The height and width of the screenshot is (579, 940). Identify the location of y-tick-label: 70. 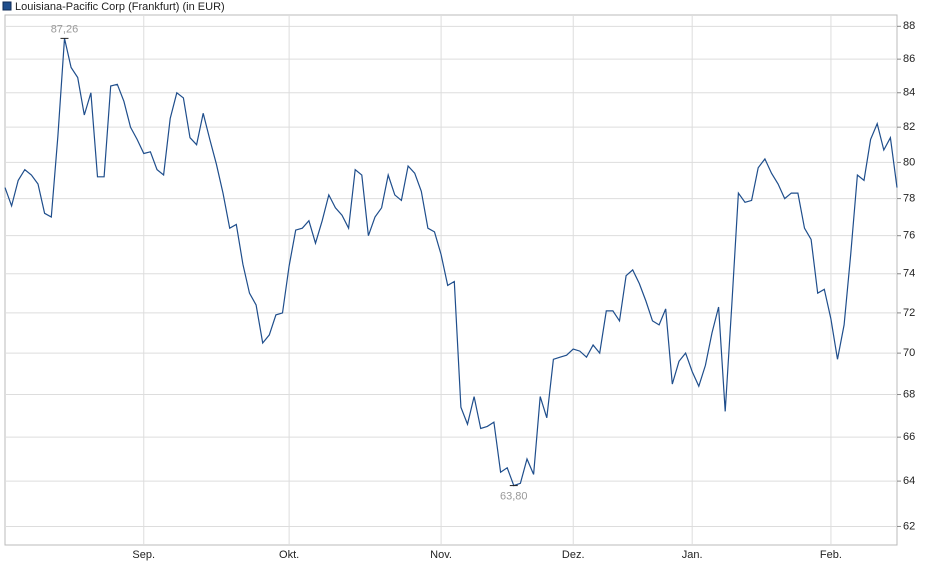
(909, 353).